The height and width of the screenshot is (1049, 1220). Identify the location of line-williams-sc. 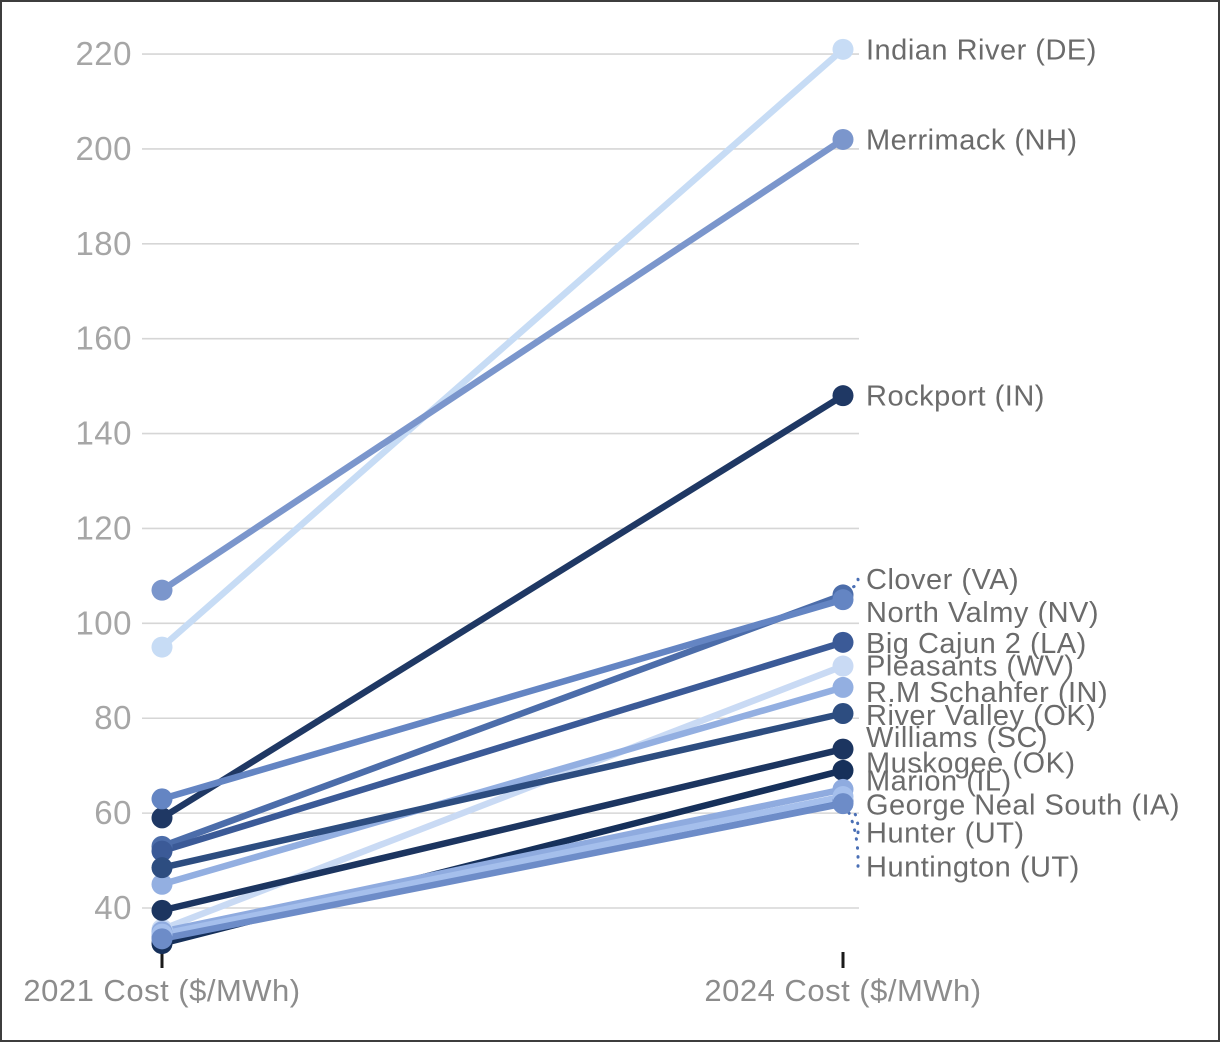
(502, 829).